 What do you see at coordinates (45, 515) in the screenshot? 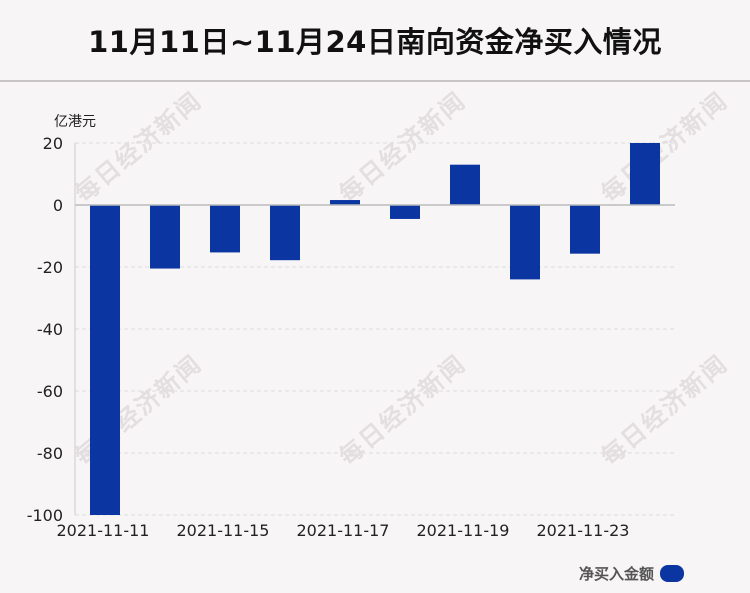
I see `y-tick-label: -100` at bounding box center [45, 515].